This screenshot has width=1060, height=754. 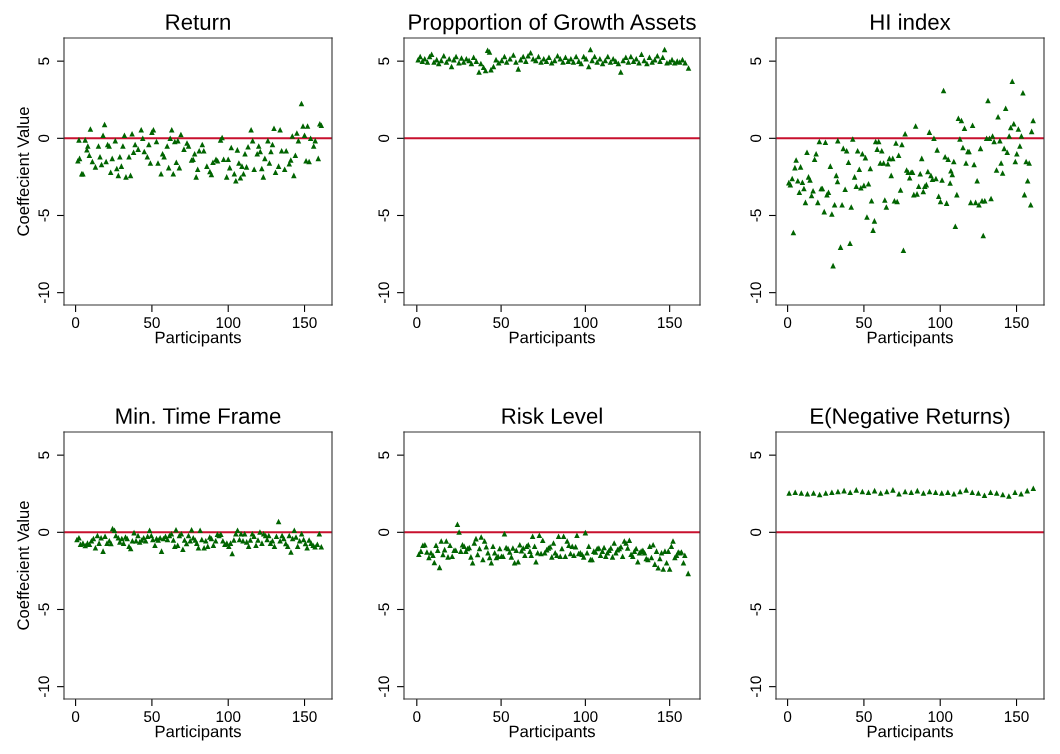 What do you see at coordinates (910, 418) in the screenshot?
I see `chart-title: E(Negative Returns)` at bounding box center [910, 418].